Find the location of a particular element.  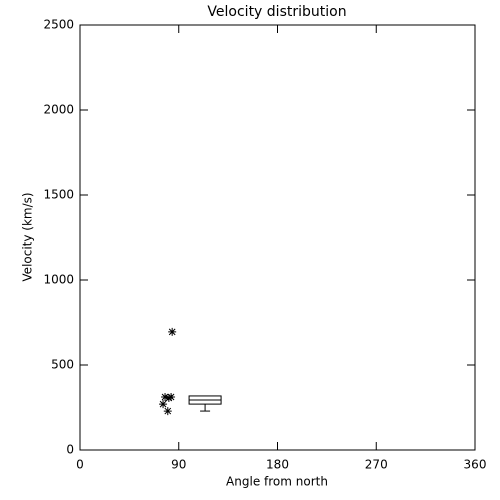

y-axis-label: Velocity (km/s) is located at coordinates (28, 236).